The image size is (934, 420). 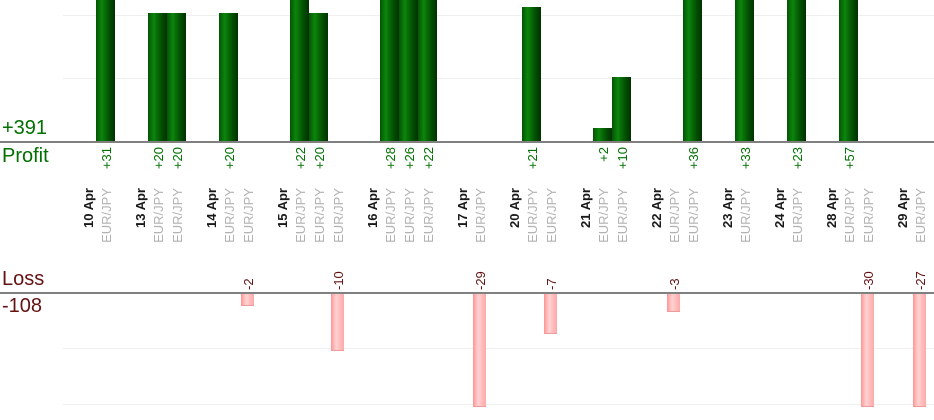 I want to click on trade-value-label: -27, so click(x=920, y=280).